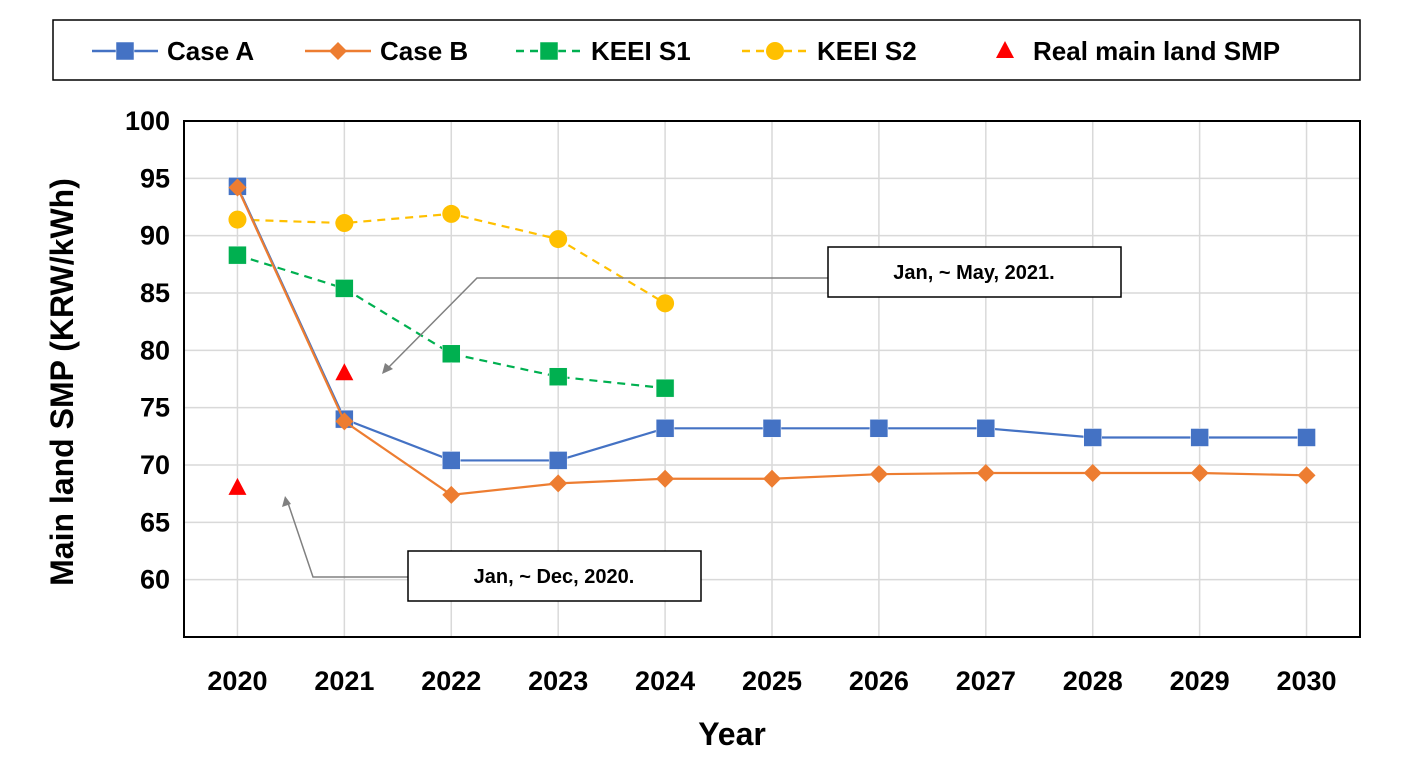 The height and width of the screenshot is (774, 1410). I want to click on legend-item-real-main-land-smp: Real main land SMP, so click(1138, 51).